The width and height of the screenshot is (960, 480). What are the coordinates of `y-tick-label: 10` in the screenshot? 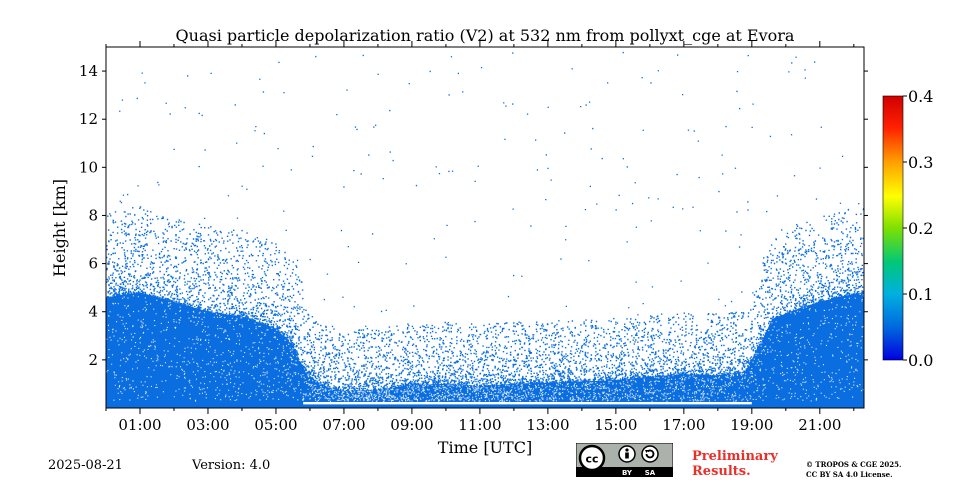 It's located at (88, 167).